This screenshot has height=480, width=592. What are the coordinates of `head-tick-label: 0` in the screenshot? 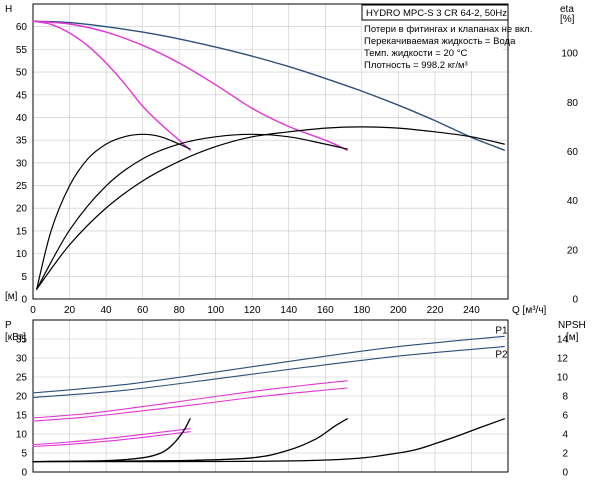 It's located at (24, 300).